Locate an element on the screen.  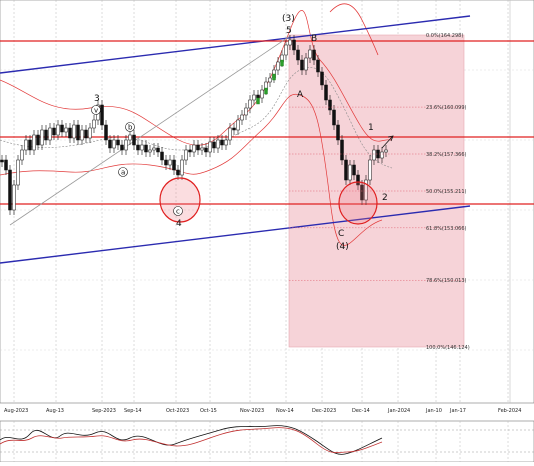
osc-line-main is located at coordinates (191, 440).